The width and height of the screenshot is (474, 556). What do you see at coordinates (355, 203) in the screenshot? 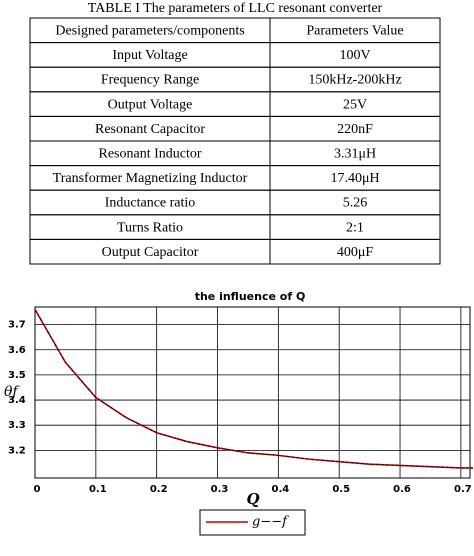
I see `table-cell: 5.26` at bounding box center [355, 203].